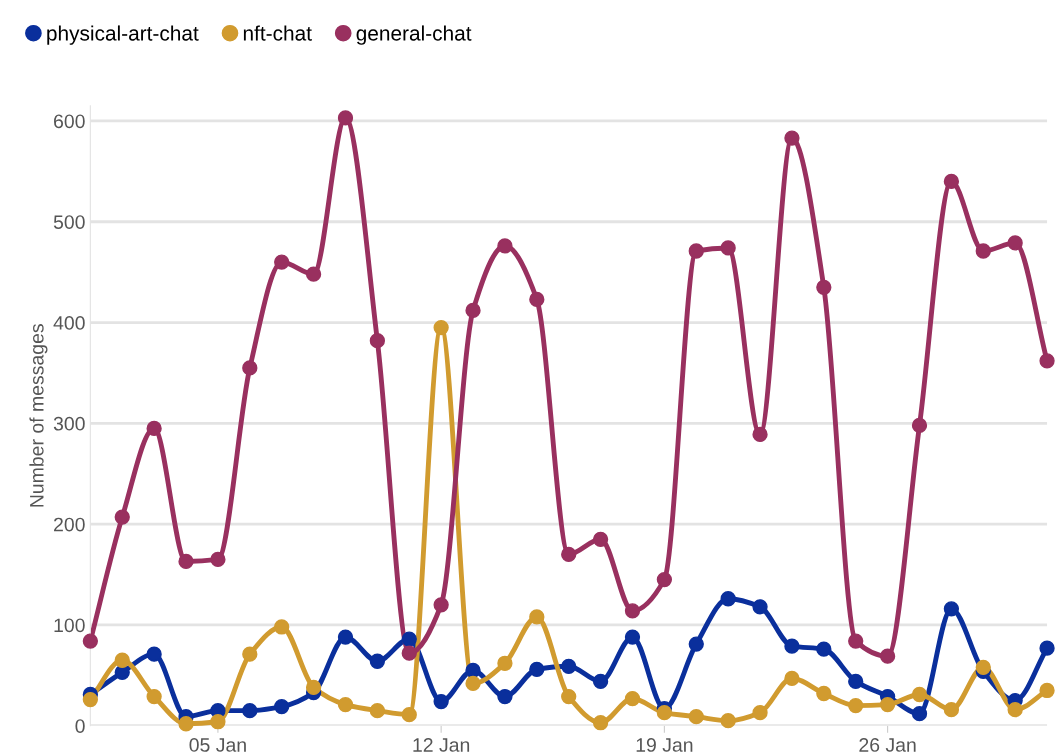 The height and width of the screenshot is (756, 1063). I want to click on y-tick-label: 100, so click(69, 625).